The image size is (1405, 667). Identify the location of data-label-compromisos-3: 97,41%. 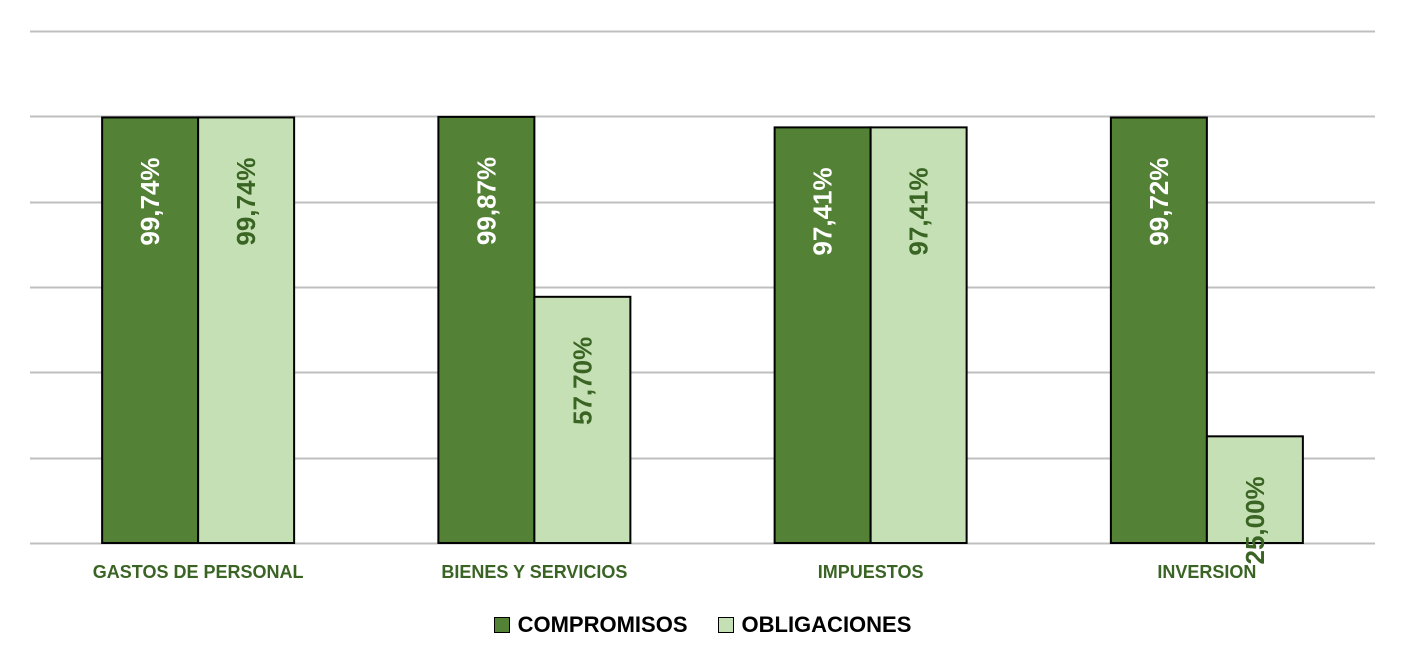
(823, 211).